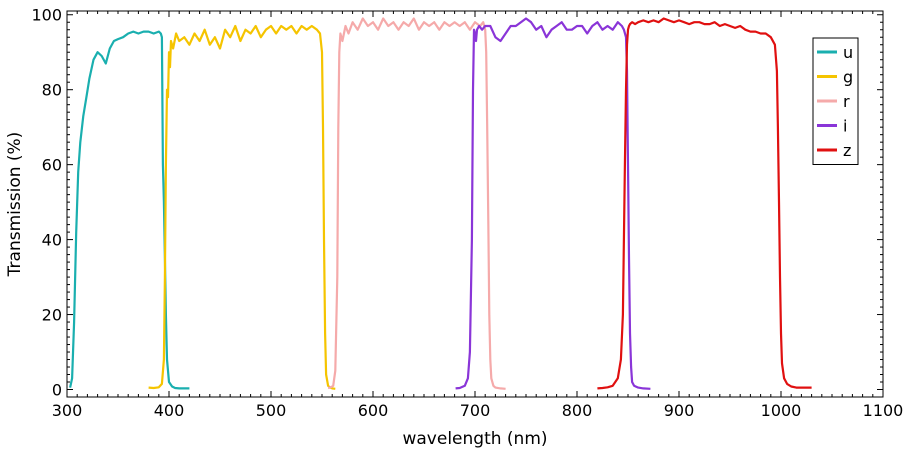 The height and width of the screenshot is (452, 907). What do you see at coordinates (46, 15) in the screenshot?
I see `y-tick-label: 100` at bounding box center [46, 15].